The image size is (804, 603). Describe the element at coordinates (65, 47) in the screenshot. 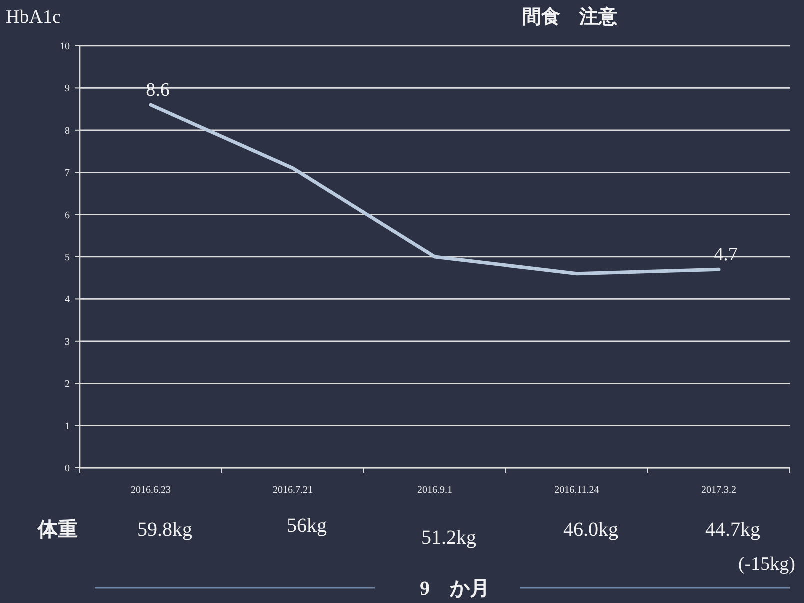

I see `y-tick-label: 10` at that location.